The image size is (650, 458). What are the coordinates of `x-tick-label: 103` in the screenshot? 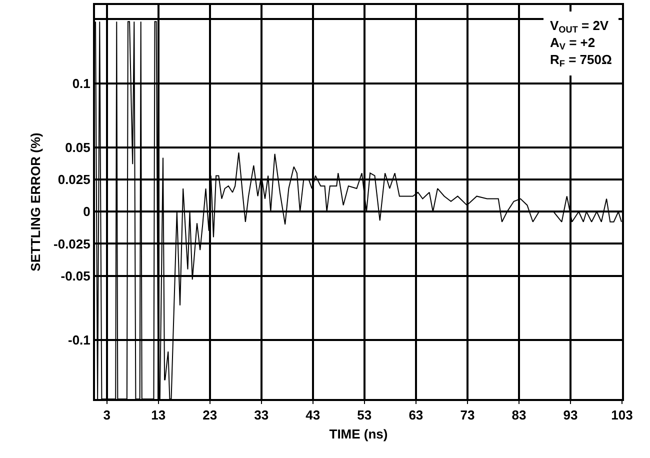 It's located at (622, 415).